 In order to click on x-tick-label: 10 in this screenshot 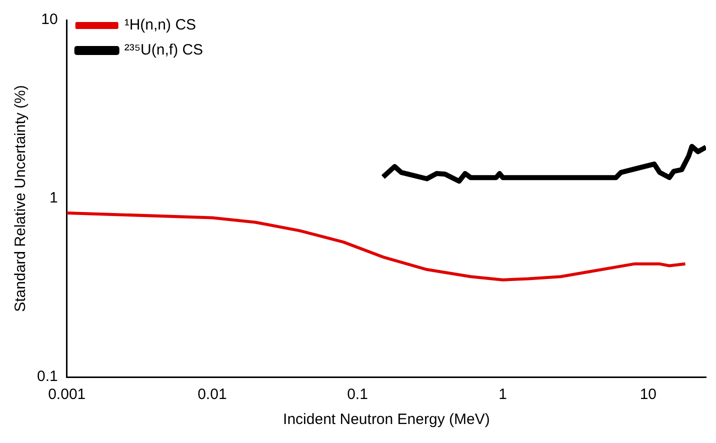, I will do `click(648, 395)`.